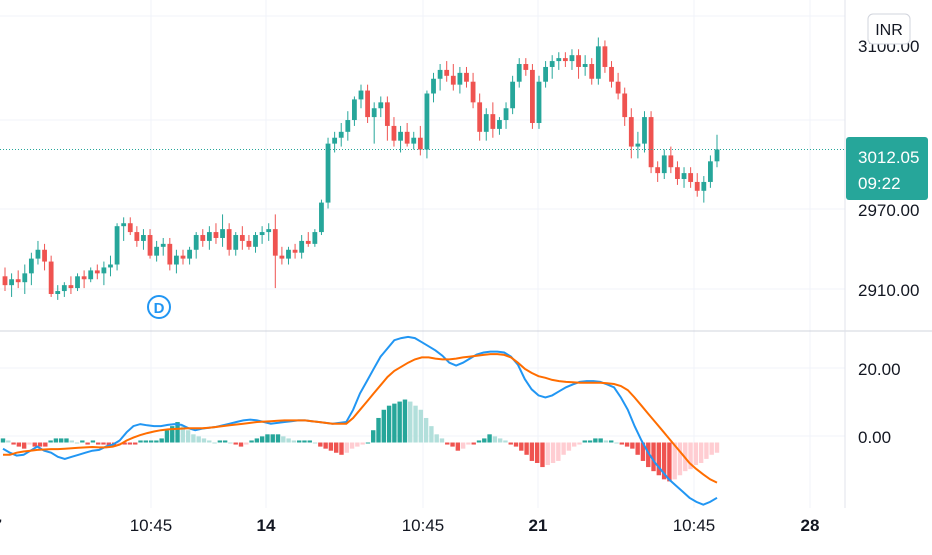  I want to click on time-axis: 7 10:45 14 10:45 21 10:45 28, so click(409, 525).